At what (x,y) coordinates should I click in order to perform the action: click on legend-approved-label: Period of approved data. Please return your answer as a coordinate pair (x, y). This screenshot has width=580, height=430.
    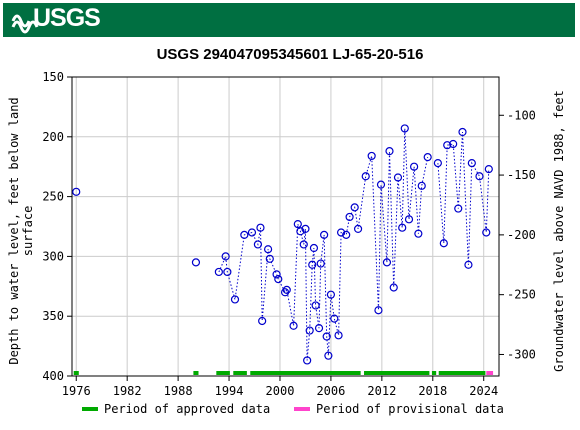
    Looking at the image, I should click on (187, 409).